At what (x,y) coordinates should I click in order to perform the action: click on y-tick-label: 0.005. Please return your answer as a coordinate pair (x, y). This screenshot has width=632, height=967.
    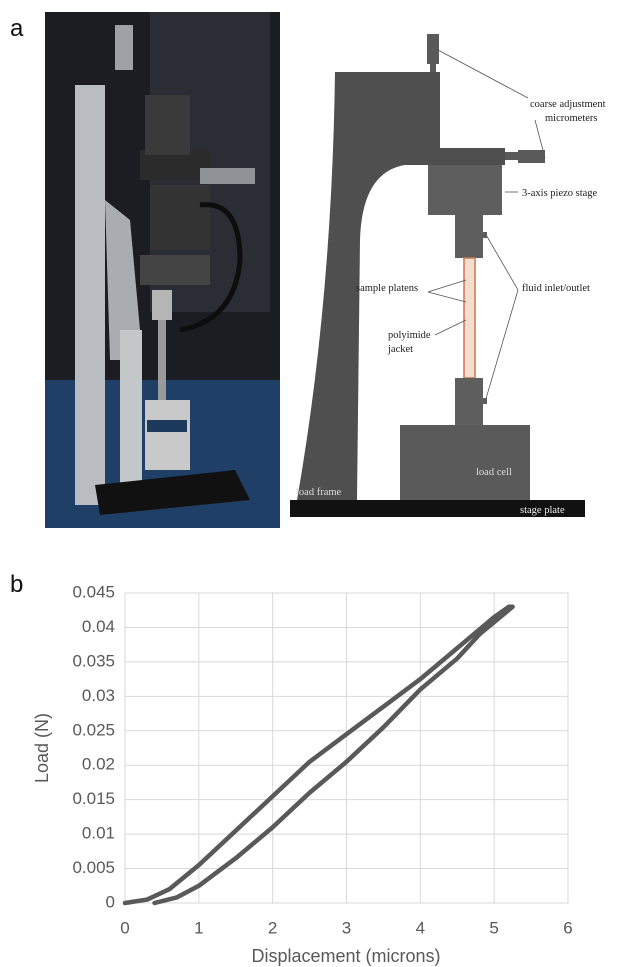
    Looking at the image, I should click on (93, 867).